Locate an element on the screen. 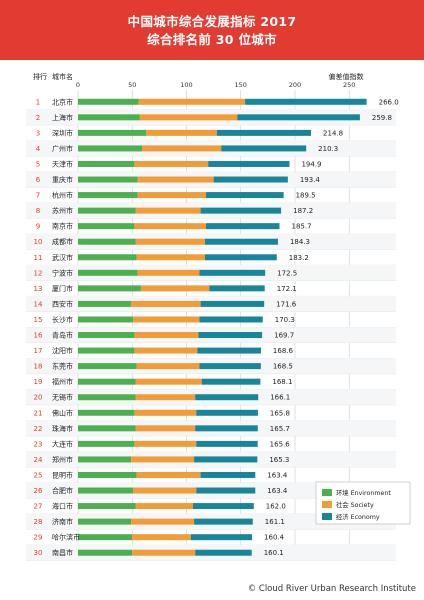  total-value-label: 169.7 is located at coordinates (284, 336).